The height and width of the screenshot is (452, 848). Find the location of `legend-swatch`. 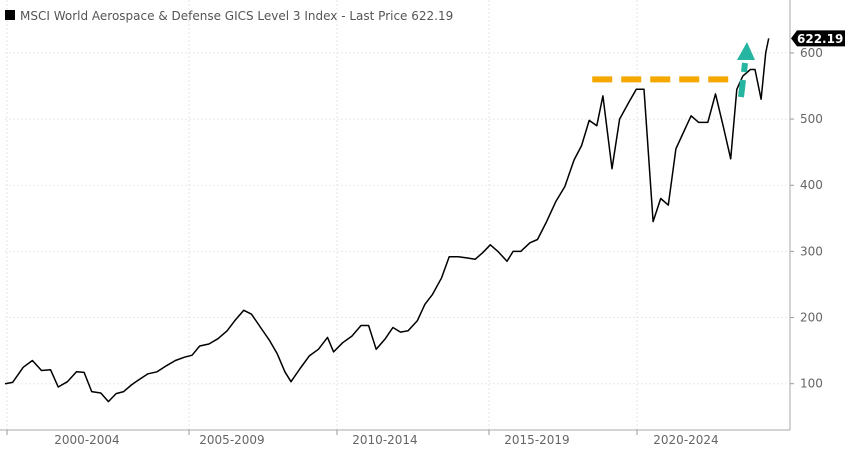

legend-swatch is located at coordinates (10, 15).